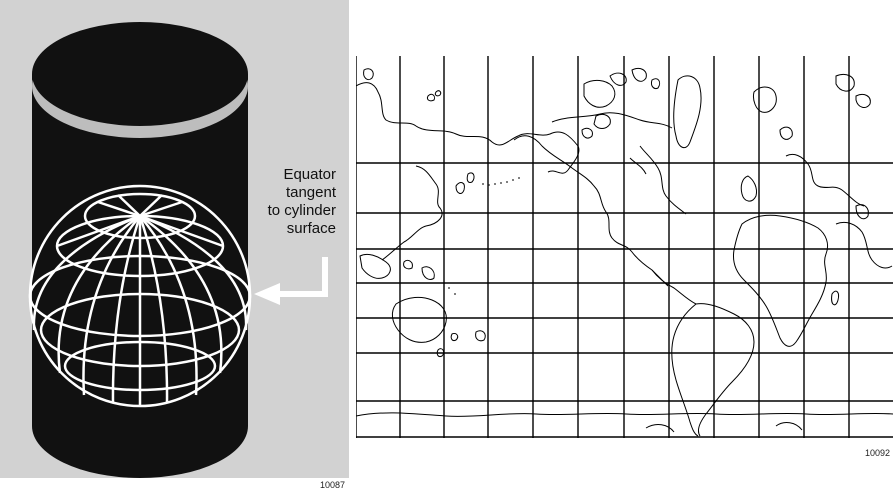  Describe the element at coordinates (310, 192) in the screenshot. I see `annotation-line: tangent` at that location.